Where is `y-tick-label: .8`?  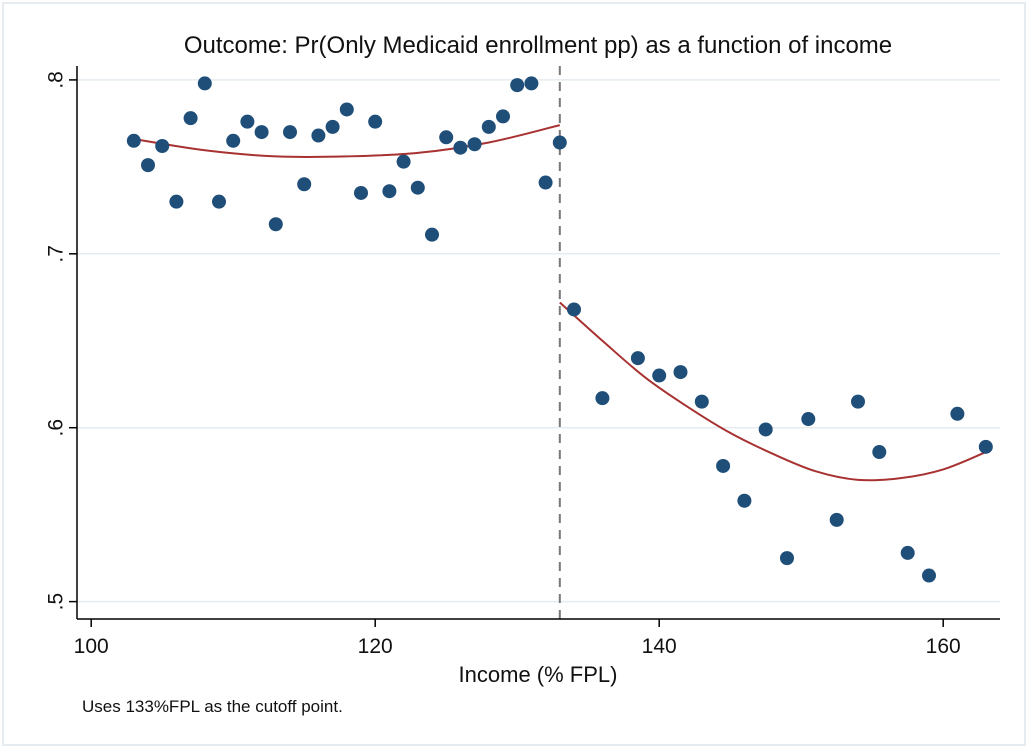
y-tick-label: .8 is located at coordinates (56, 80).